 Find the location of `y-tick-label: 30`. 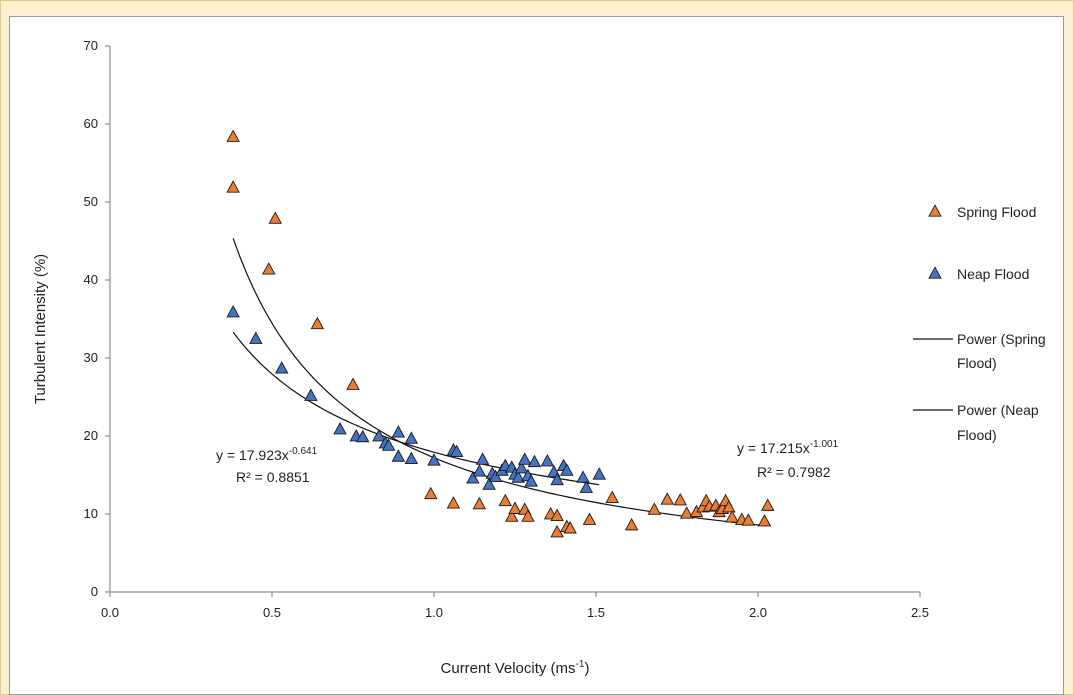

y-tick-label: 30 is located at coordinates (91, 357).